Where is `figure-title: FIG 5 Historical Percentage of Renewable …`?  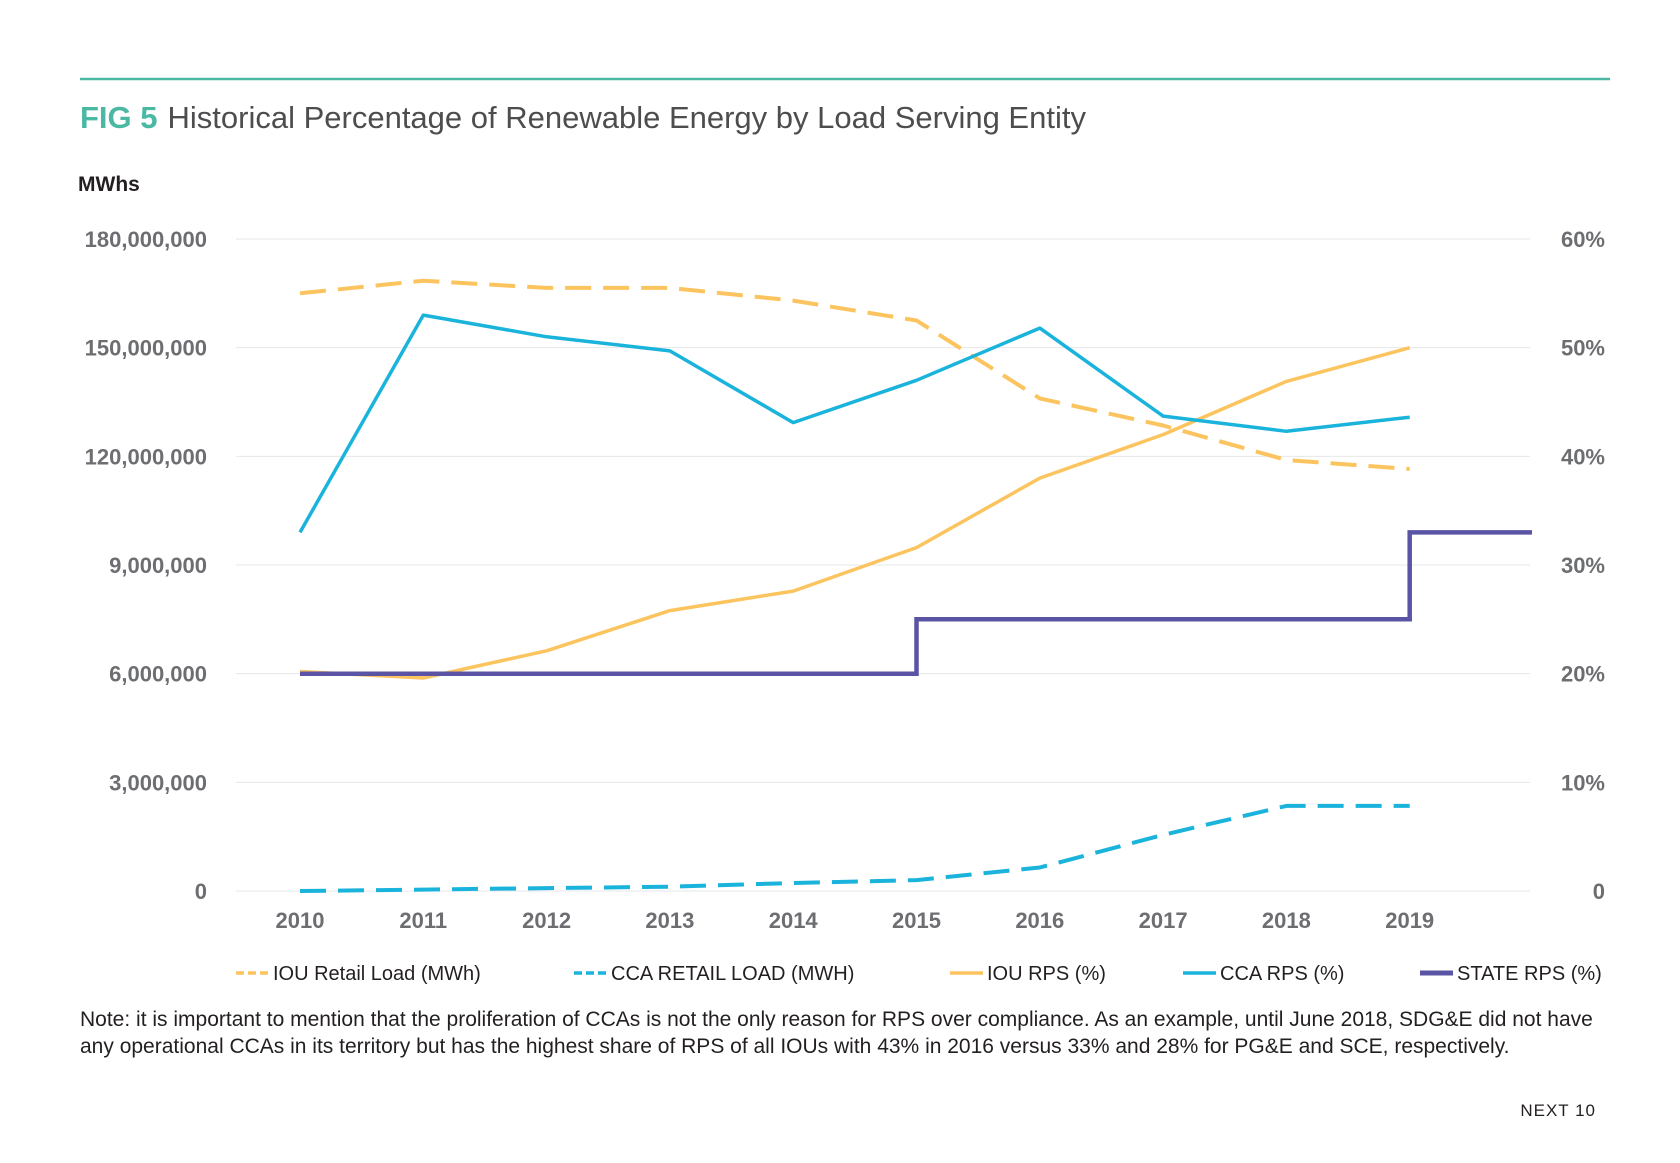
figure-title: FIG 5 Historical Percentage of Renewable … is located at coordinates (583, 117).